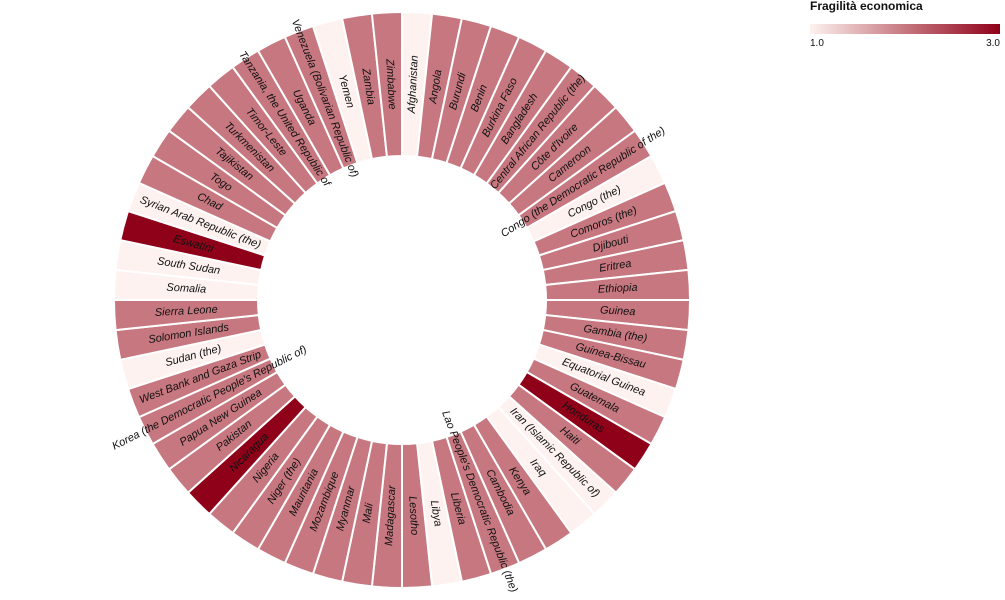 The image size is (1005, 600). What do you see at coordinates (368, 86) in the screenshot?
I see `segment-label: Zambia` at bounding box center [368, 86].